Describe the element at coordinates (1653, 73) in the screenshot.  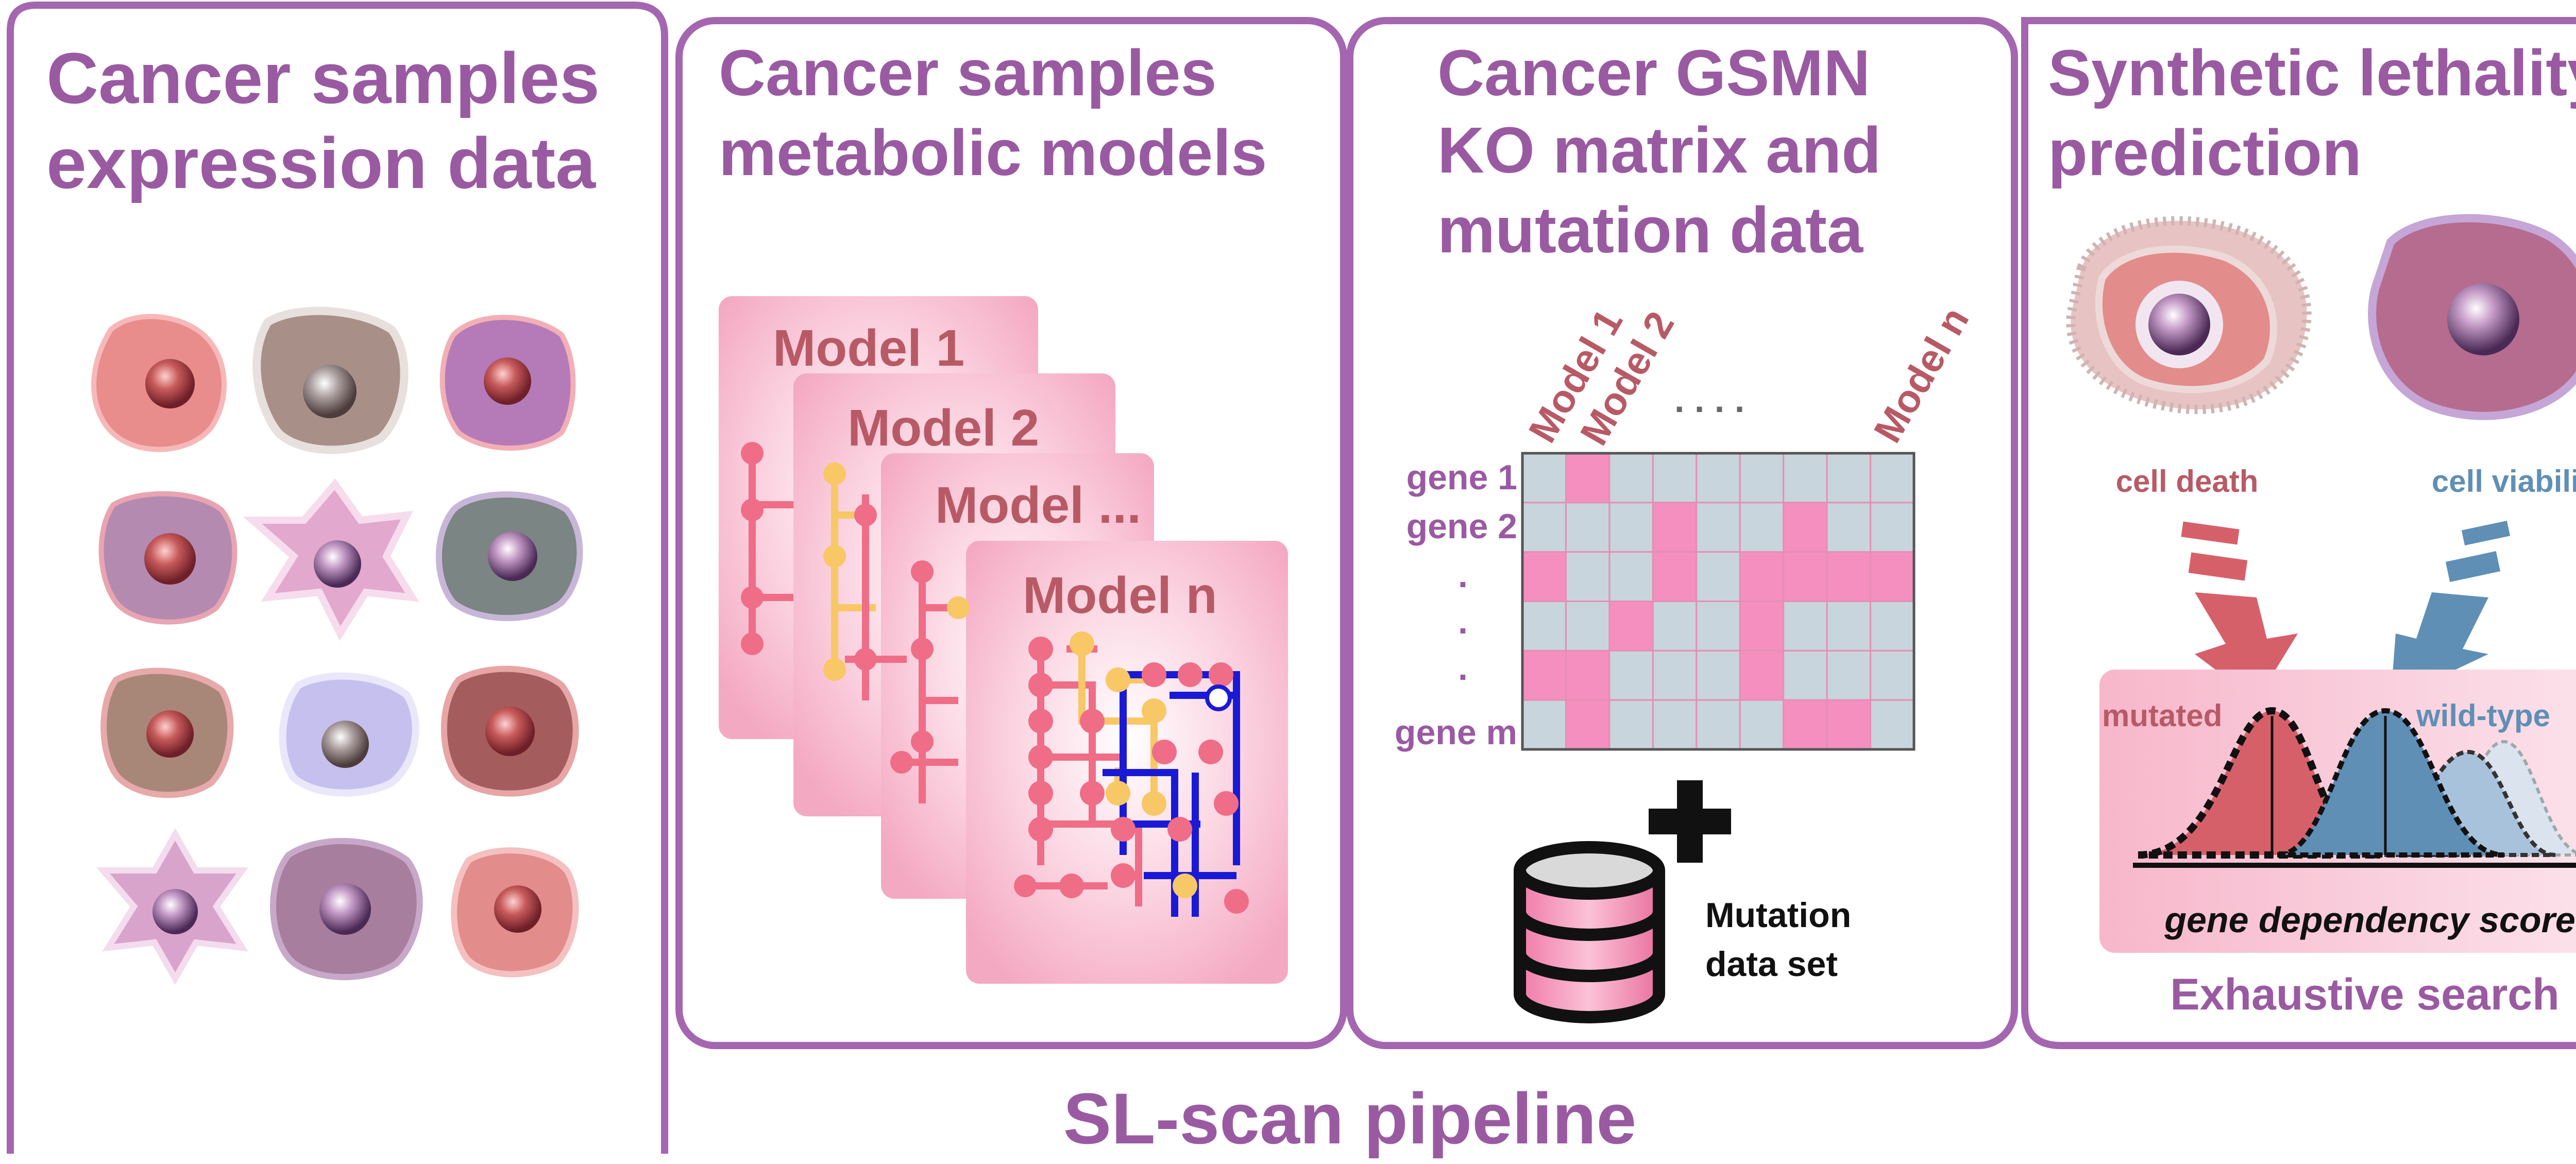
I see `panel-3-title-line-1: Cancer GSMN` at that location.